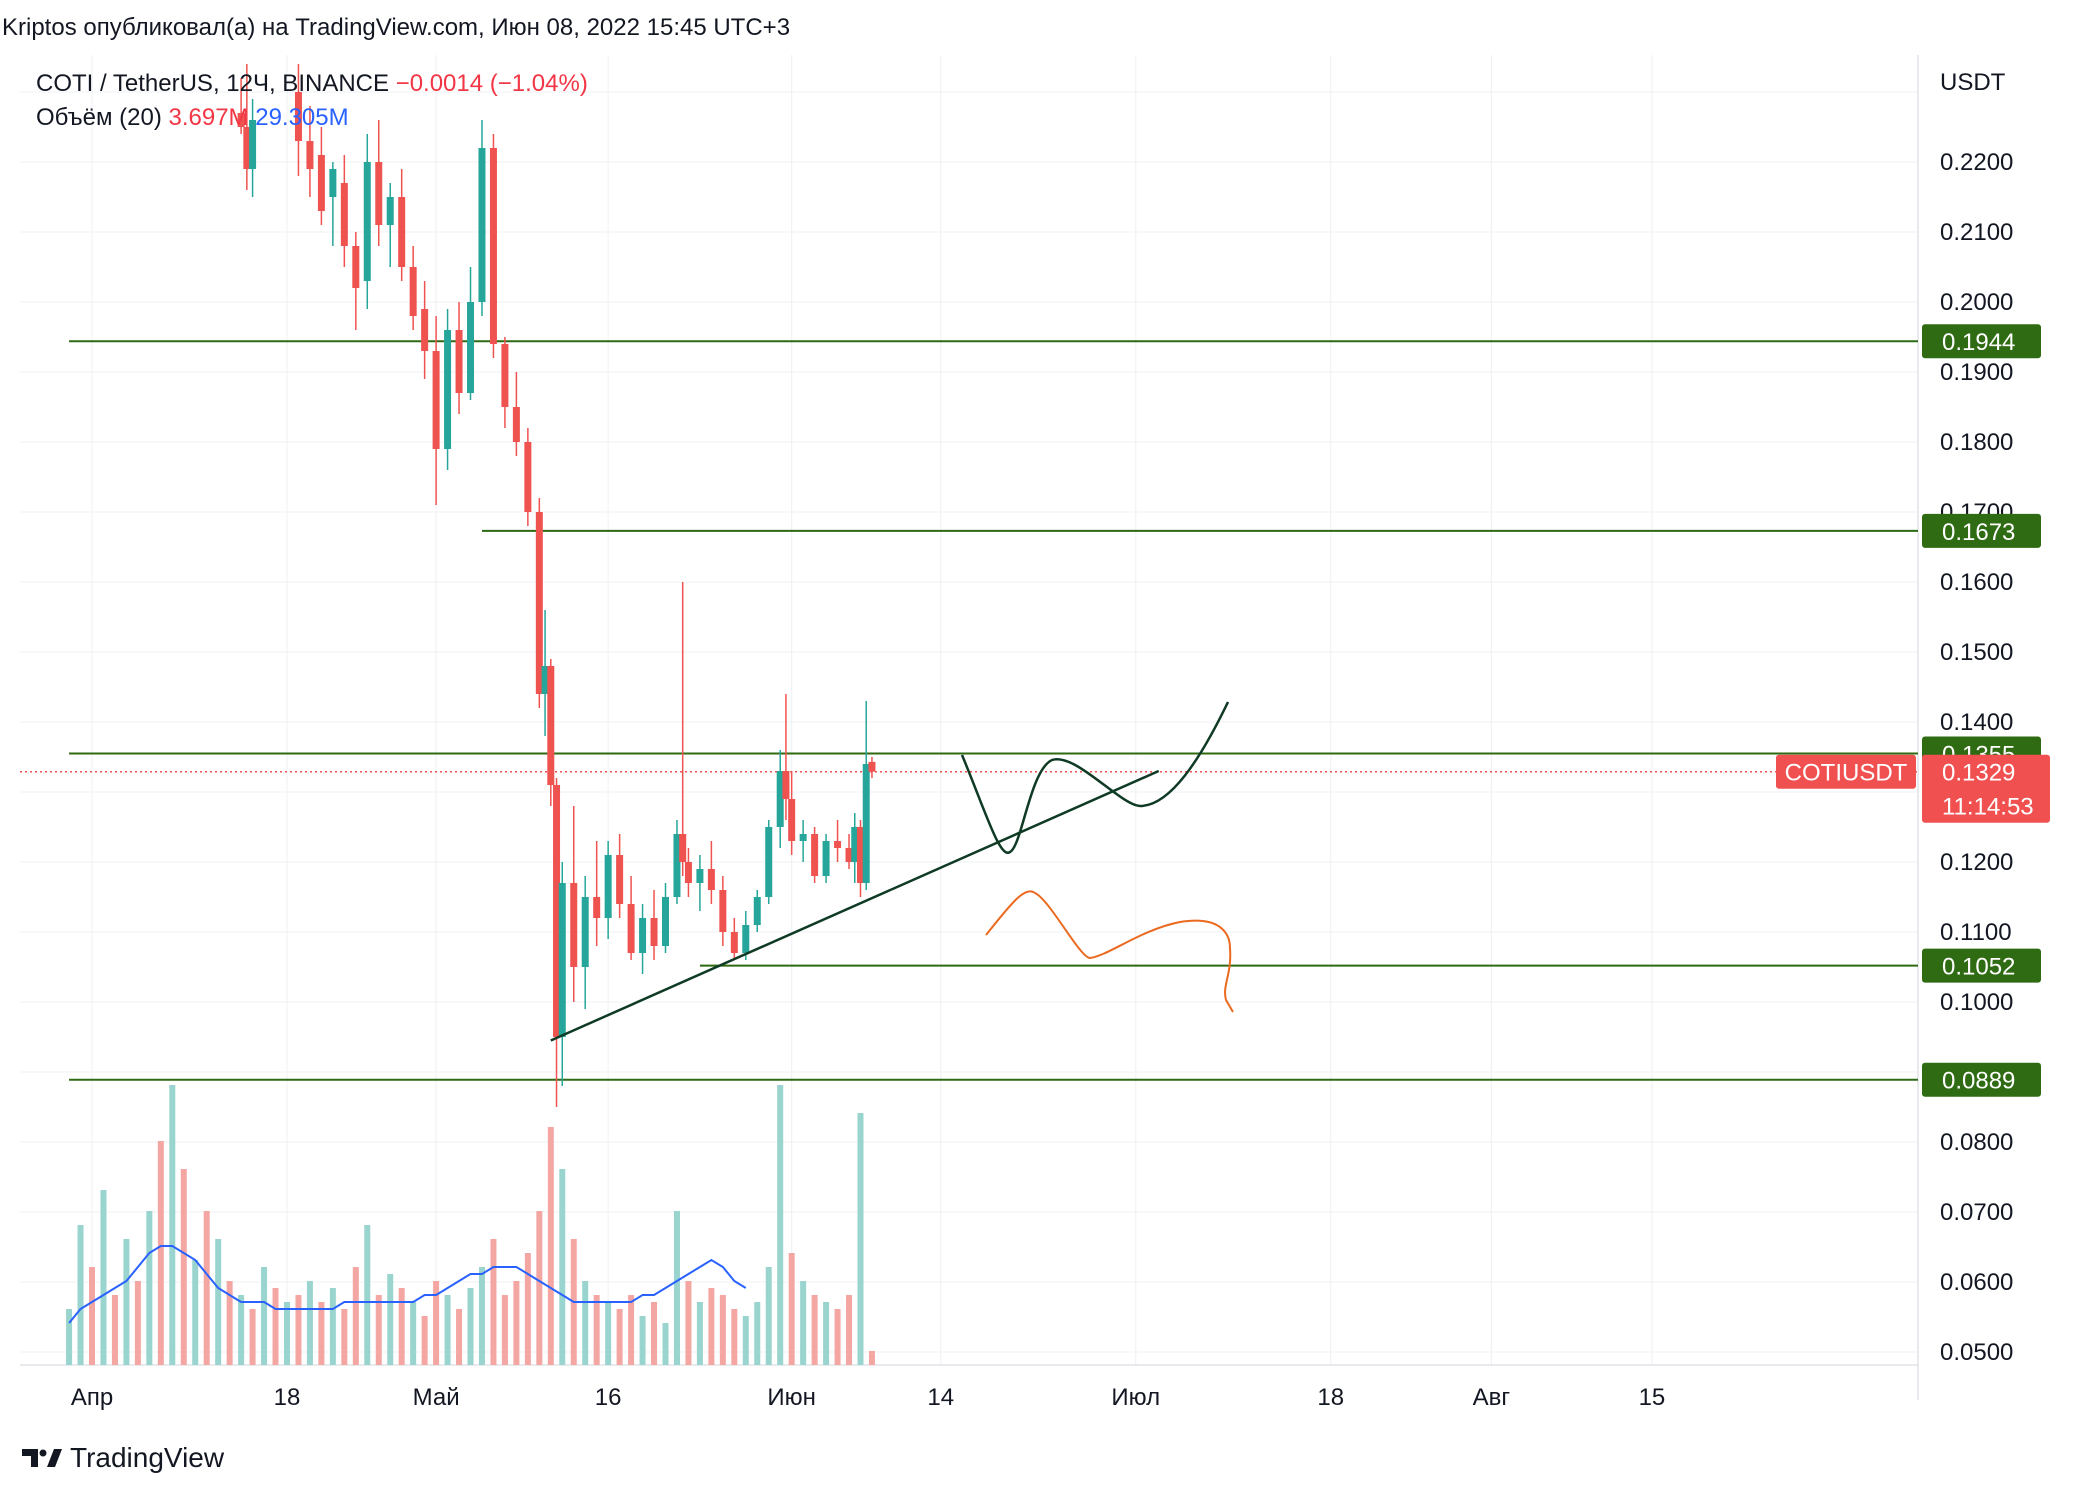 The image size is (2084, 1488). Describe the element at coordinates (212, 83) in the screenshot. I see `symbol-name: COTI / TetherUS, 12Ч, BINANCE` at that location.